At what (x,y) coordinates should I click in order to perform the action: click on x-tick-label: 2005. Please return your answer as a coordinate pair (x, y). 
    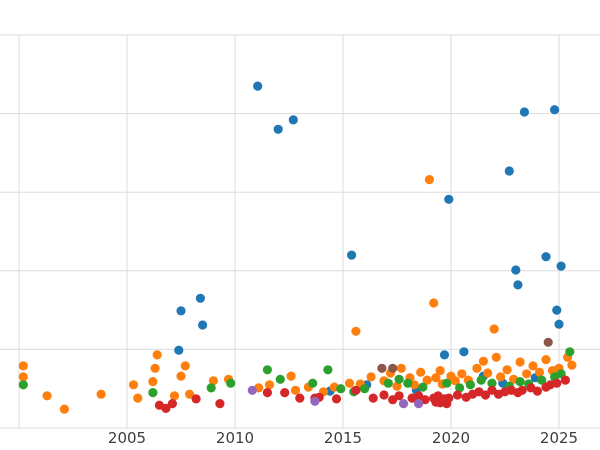
    Looking at the image, I should click on (127, 438).